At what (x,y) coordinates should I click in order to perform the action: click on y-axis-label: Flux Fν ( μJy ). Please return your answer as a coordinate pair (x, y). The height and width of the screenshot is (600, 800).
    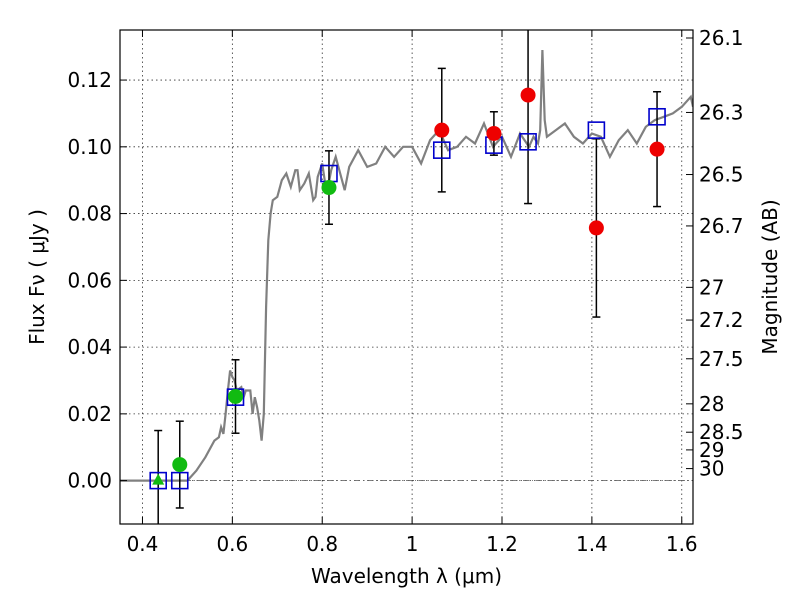
    Looking at the image, I should click on (37, 277).